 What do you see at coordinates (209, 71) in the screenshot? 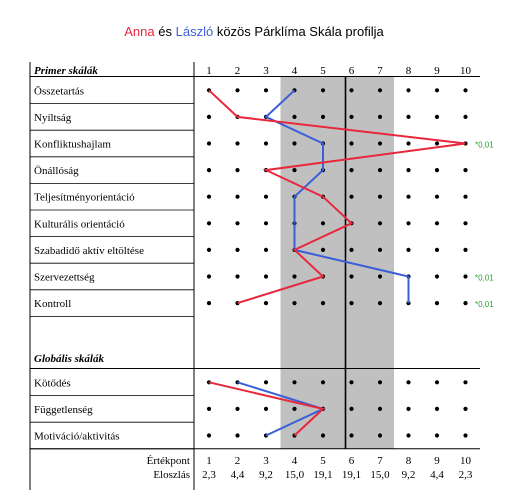
I see `column-number: 1` at bounding box center [209, 71].